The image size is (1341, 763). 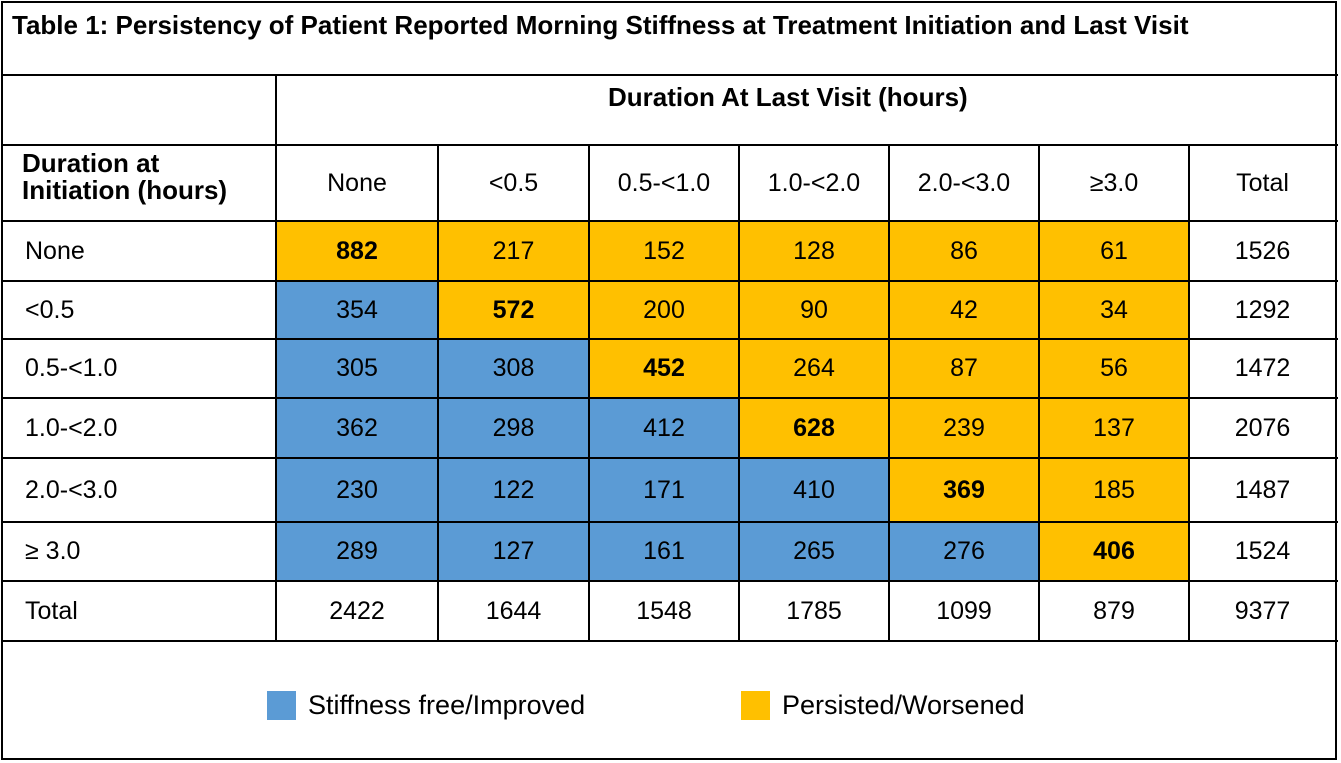 What do you see at coordinates (357, 551) in the screenshot?
I see `table-cell-r5-c0: 289` at bounding box center [357, 551].